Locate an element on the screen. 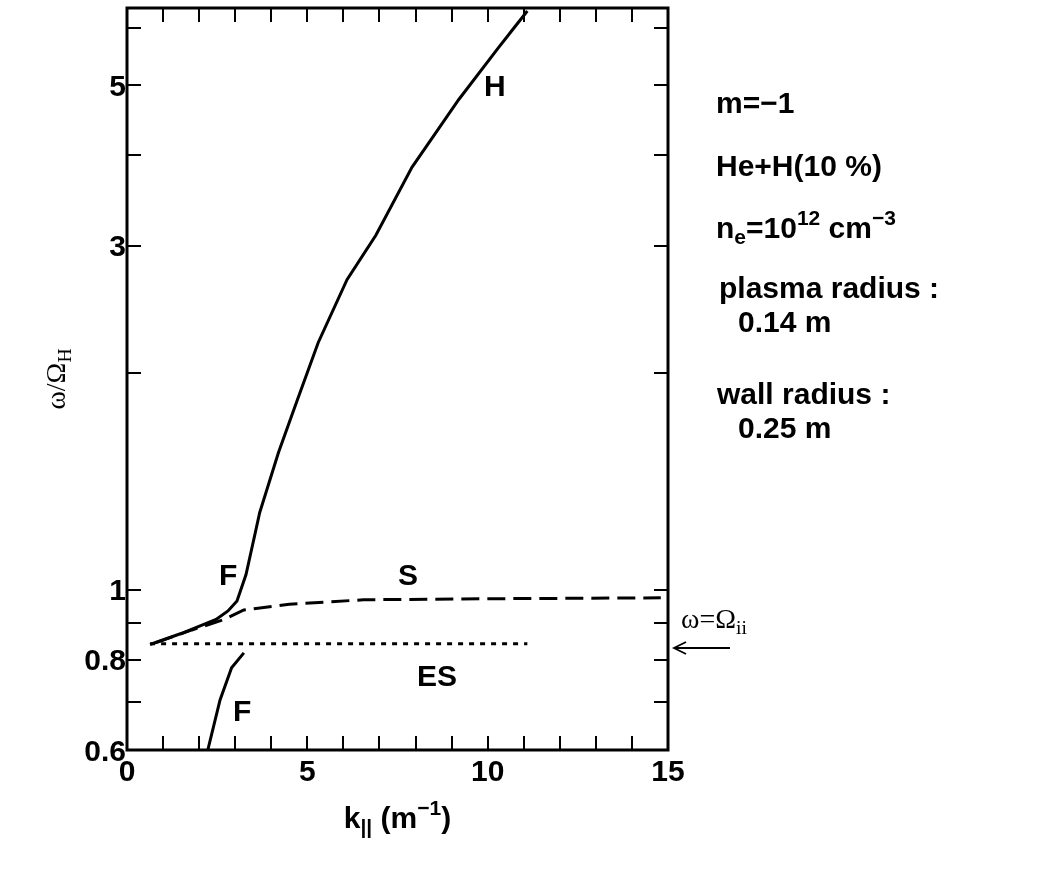  annotation: ES is located at coordinates (437, 675).